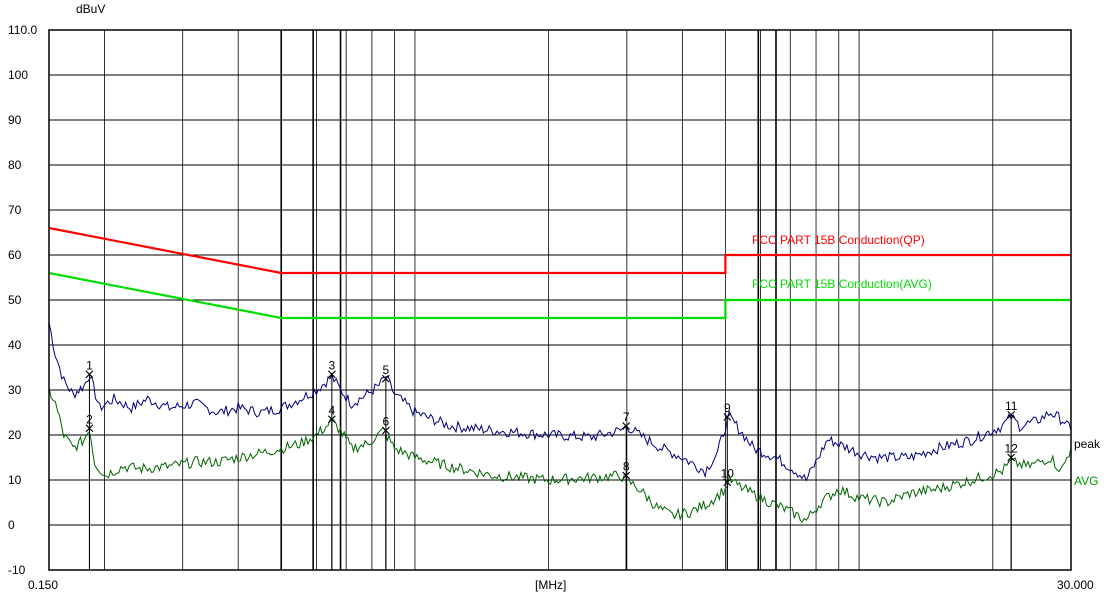 Image resolution: width=1118 pixels, height=597 pixels. Describe the element at coordinates (550, 585) in the screenshot. I see `x-axis-label: [MHz]` at that location.